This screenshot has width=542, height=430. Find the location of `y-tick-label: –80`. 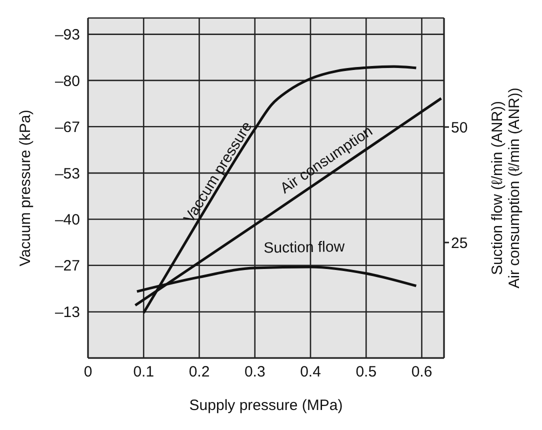

y-tick-label: –80 is located at coordinates (67, 81).